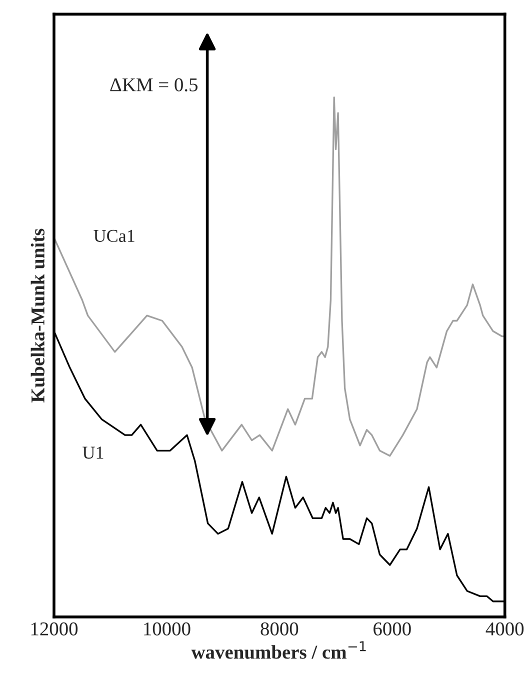  Describe the element at coordinates (167, 629) in the screenshot. I see `x-tick-label: 10000` at that location.